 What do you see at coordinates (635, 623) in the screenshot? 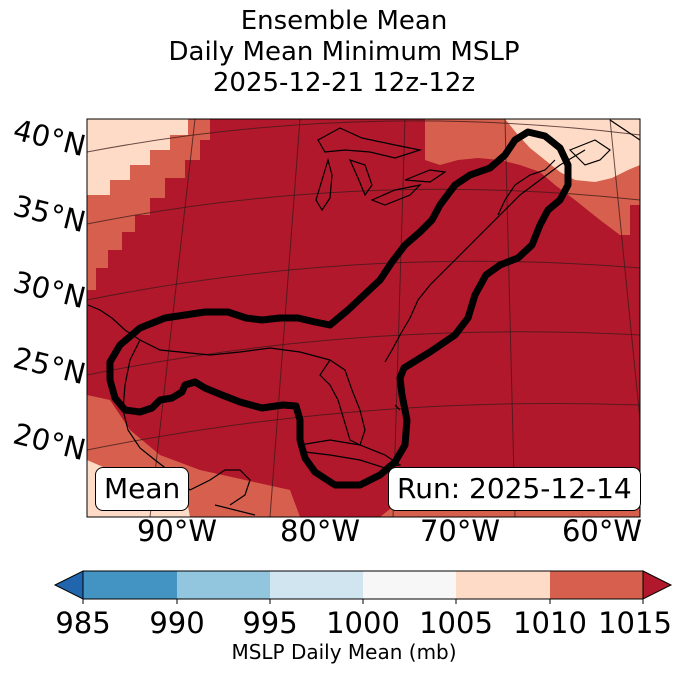
I see `colorbar-tick-label: 1015` at bounding box center [635, 623].